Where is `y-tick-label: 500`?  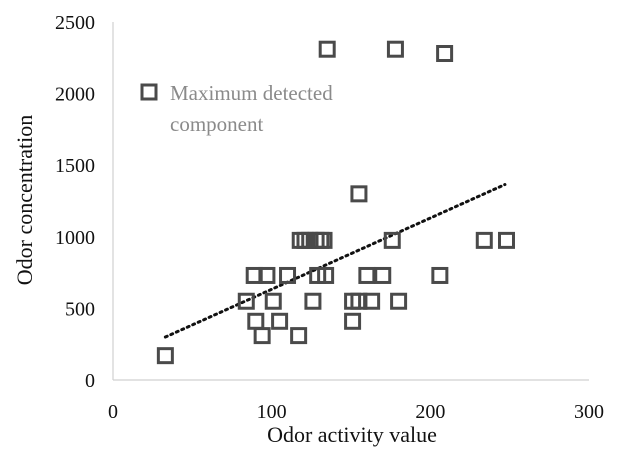 y-tick-label: 500 is located at coordinates (80, 309).